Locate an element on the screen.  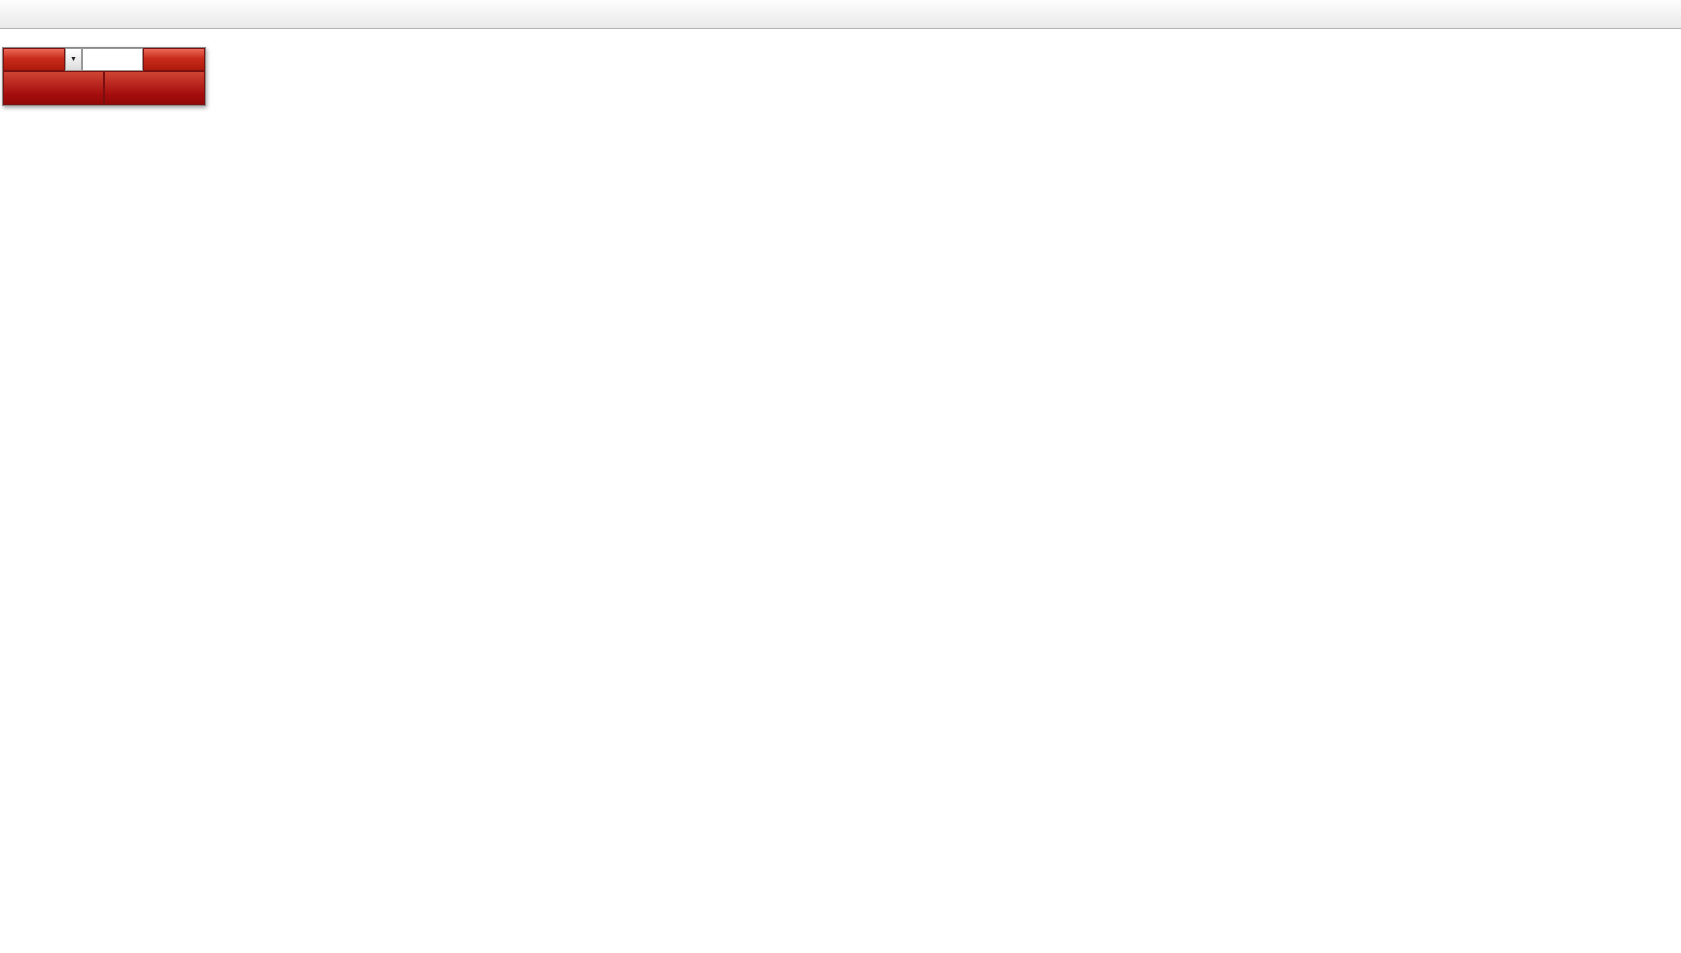
quote-prices-row is located at coordinates (104, 88).